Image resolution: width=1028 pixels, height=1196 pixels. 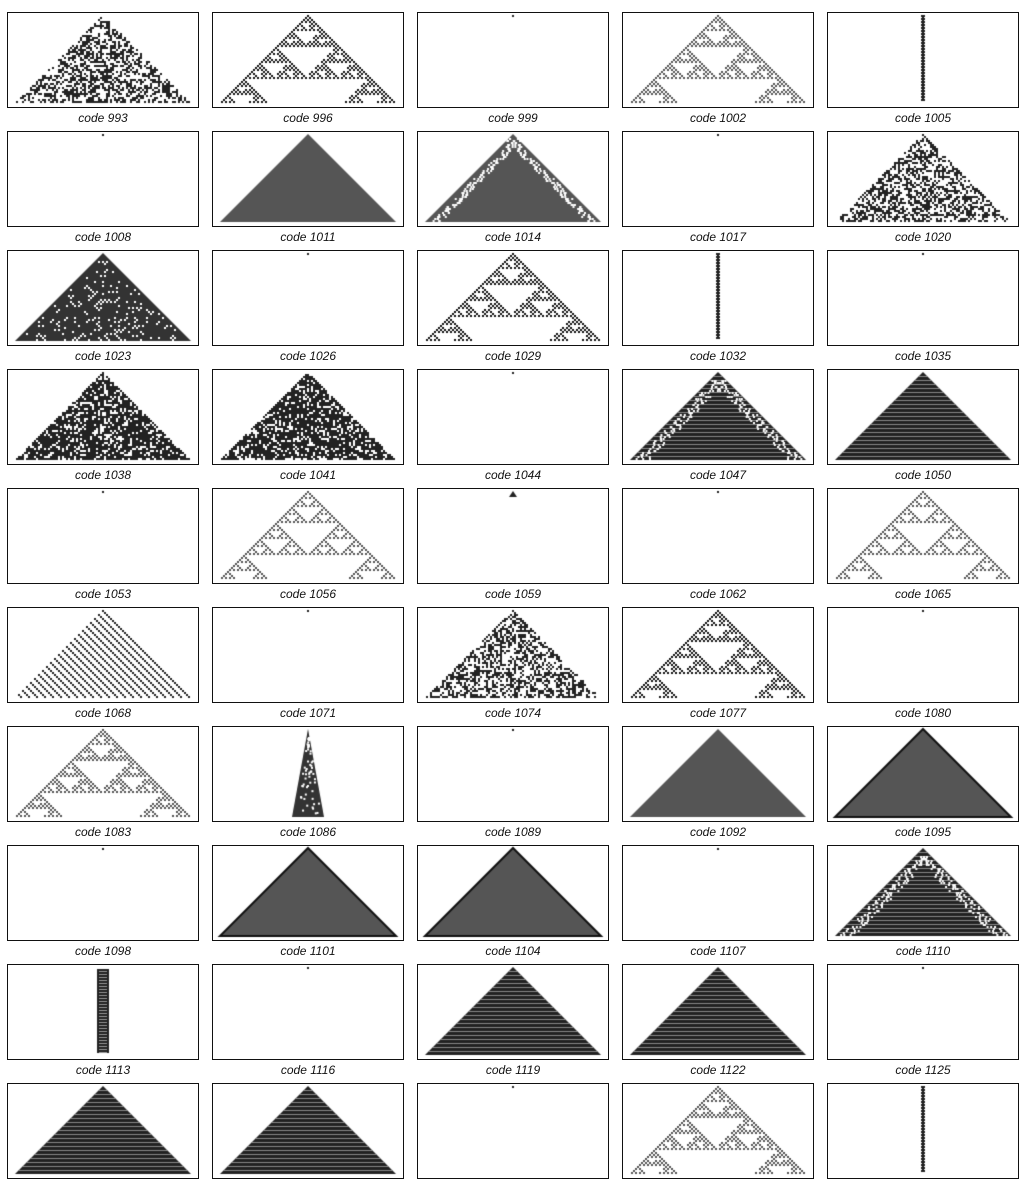 I want to click on panel: code 1110, so click(x=923, y=901).